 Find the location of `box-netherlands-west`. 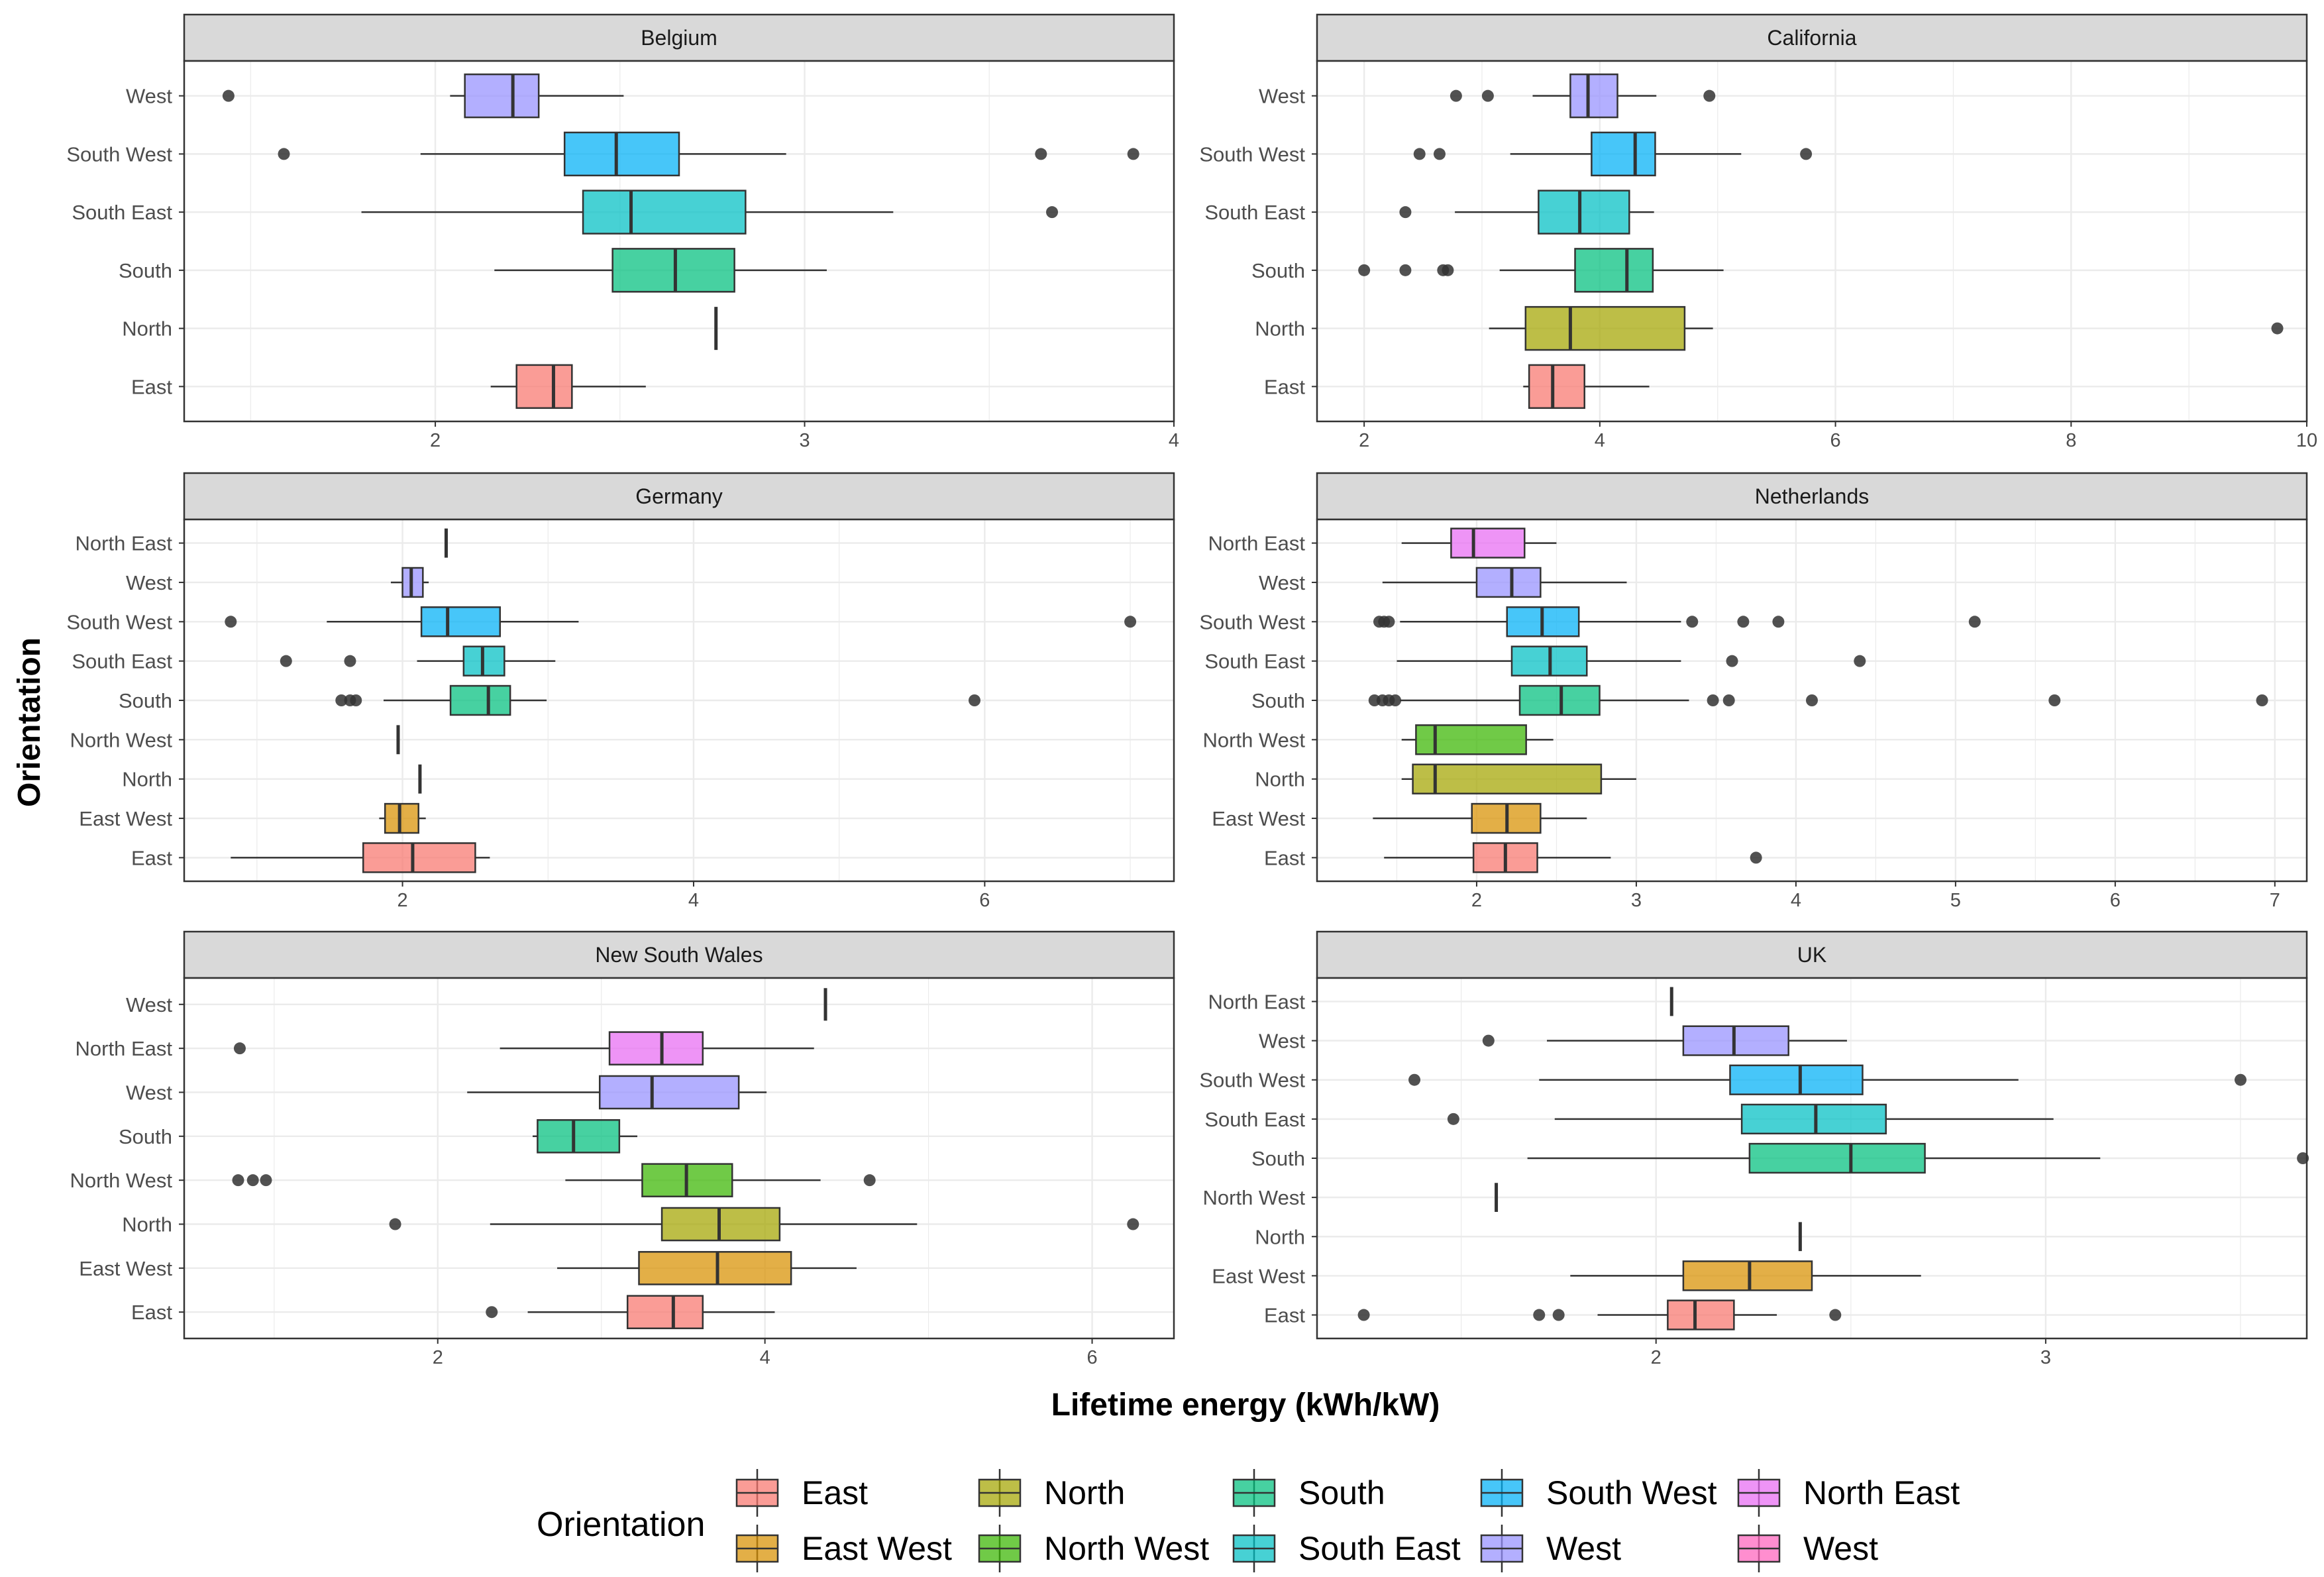

box-netherlands-west is located at coordinates (1504, 582).